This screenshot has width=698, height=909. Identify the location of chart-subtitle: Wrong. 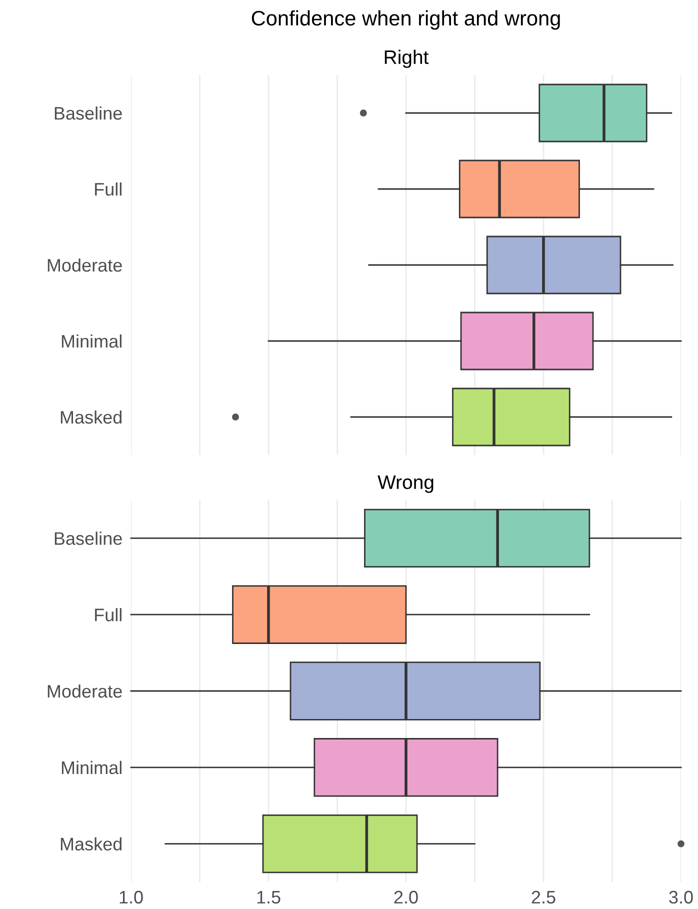
(406, 484).